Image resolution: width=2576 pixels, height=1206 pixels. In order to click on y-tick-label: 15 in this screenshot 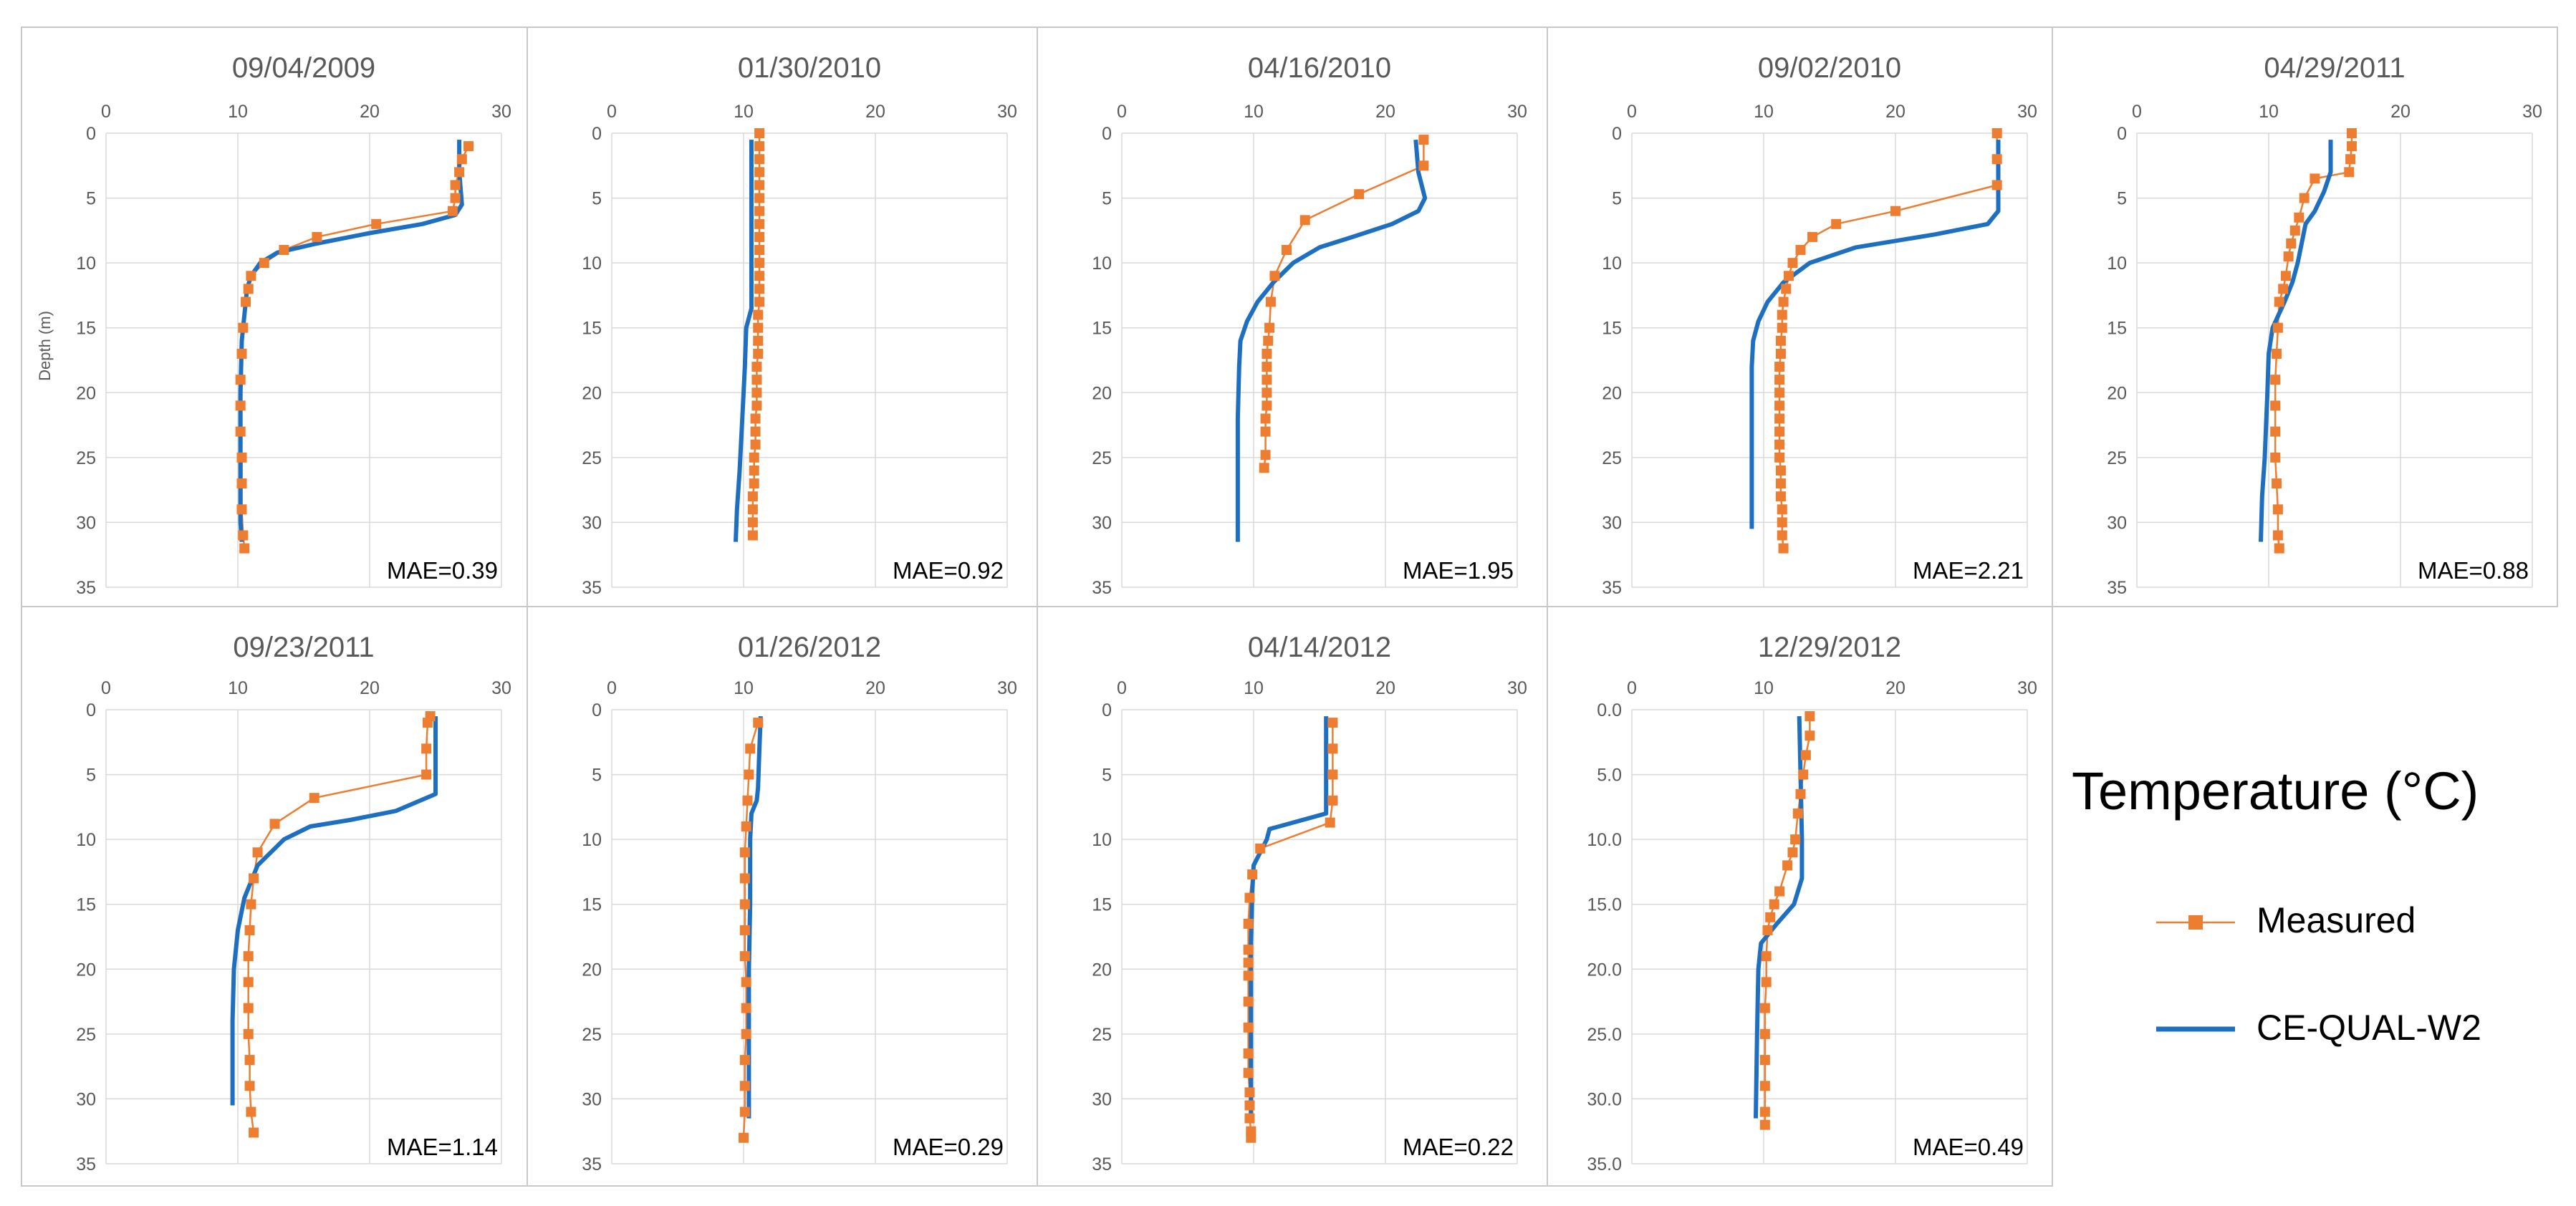, I will do `click(592, 329)`.